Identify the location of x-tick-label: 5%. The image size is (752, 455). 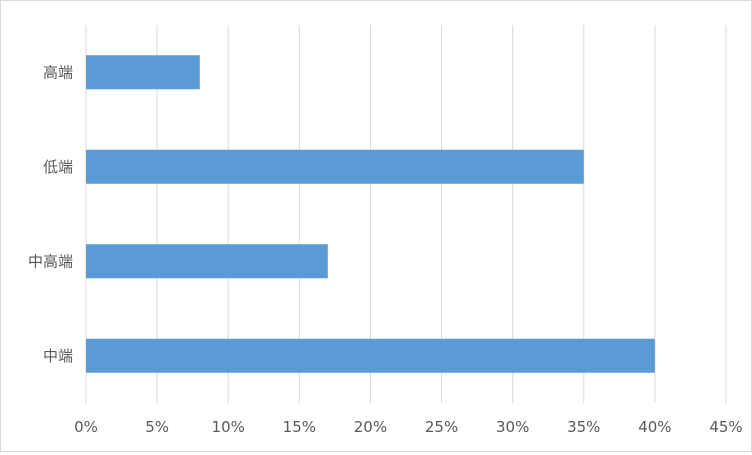
(157, 427).